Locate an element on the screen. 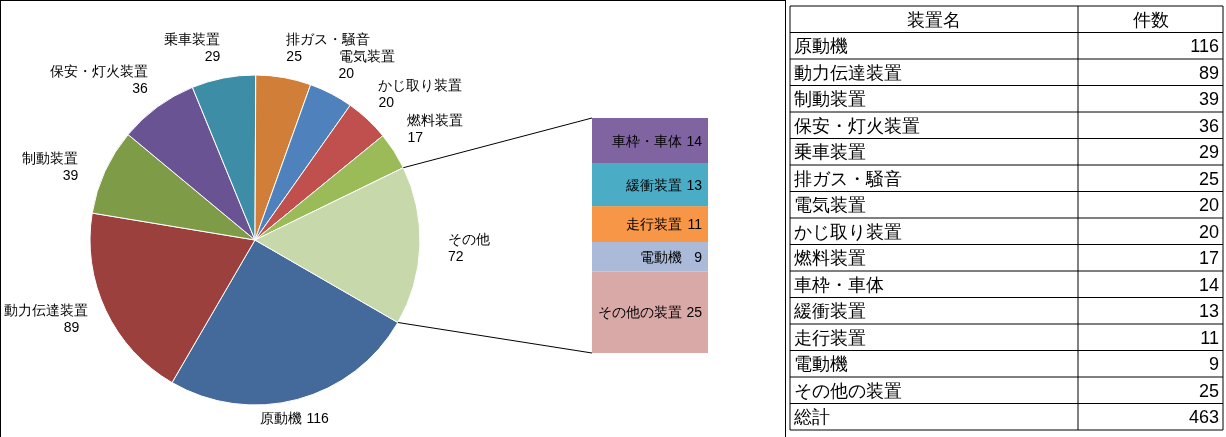  category-label: 排ガス・騒音 is located at coordinates (848, 178).